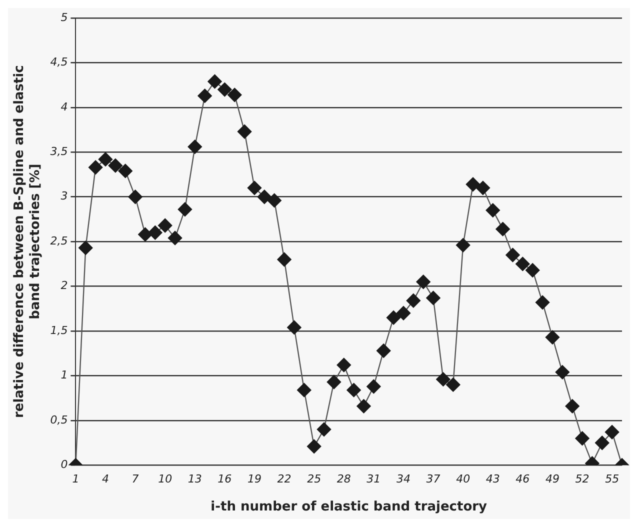  What do you see at coordinates (64, 285) in the screenshot?
I see `y-tick-label: 2` at bounding box center [64, 285].